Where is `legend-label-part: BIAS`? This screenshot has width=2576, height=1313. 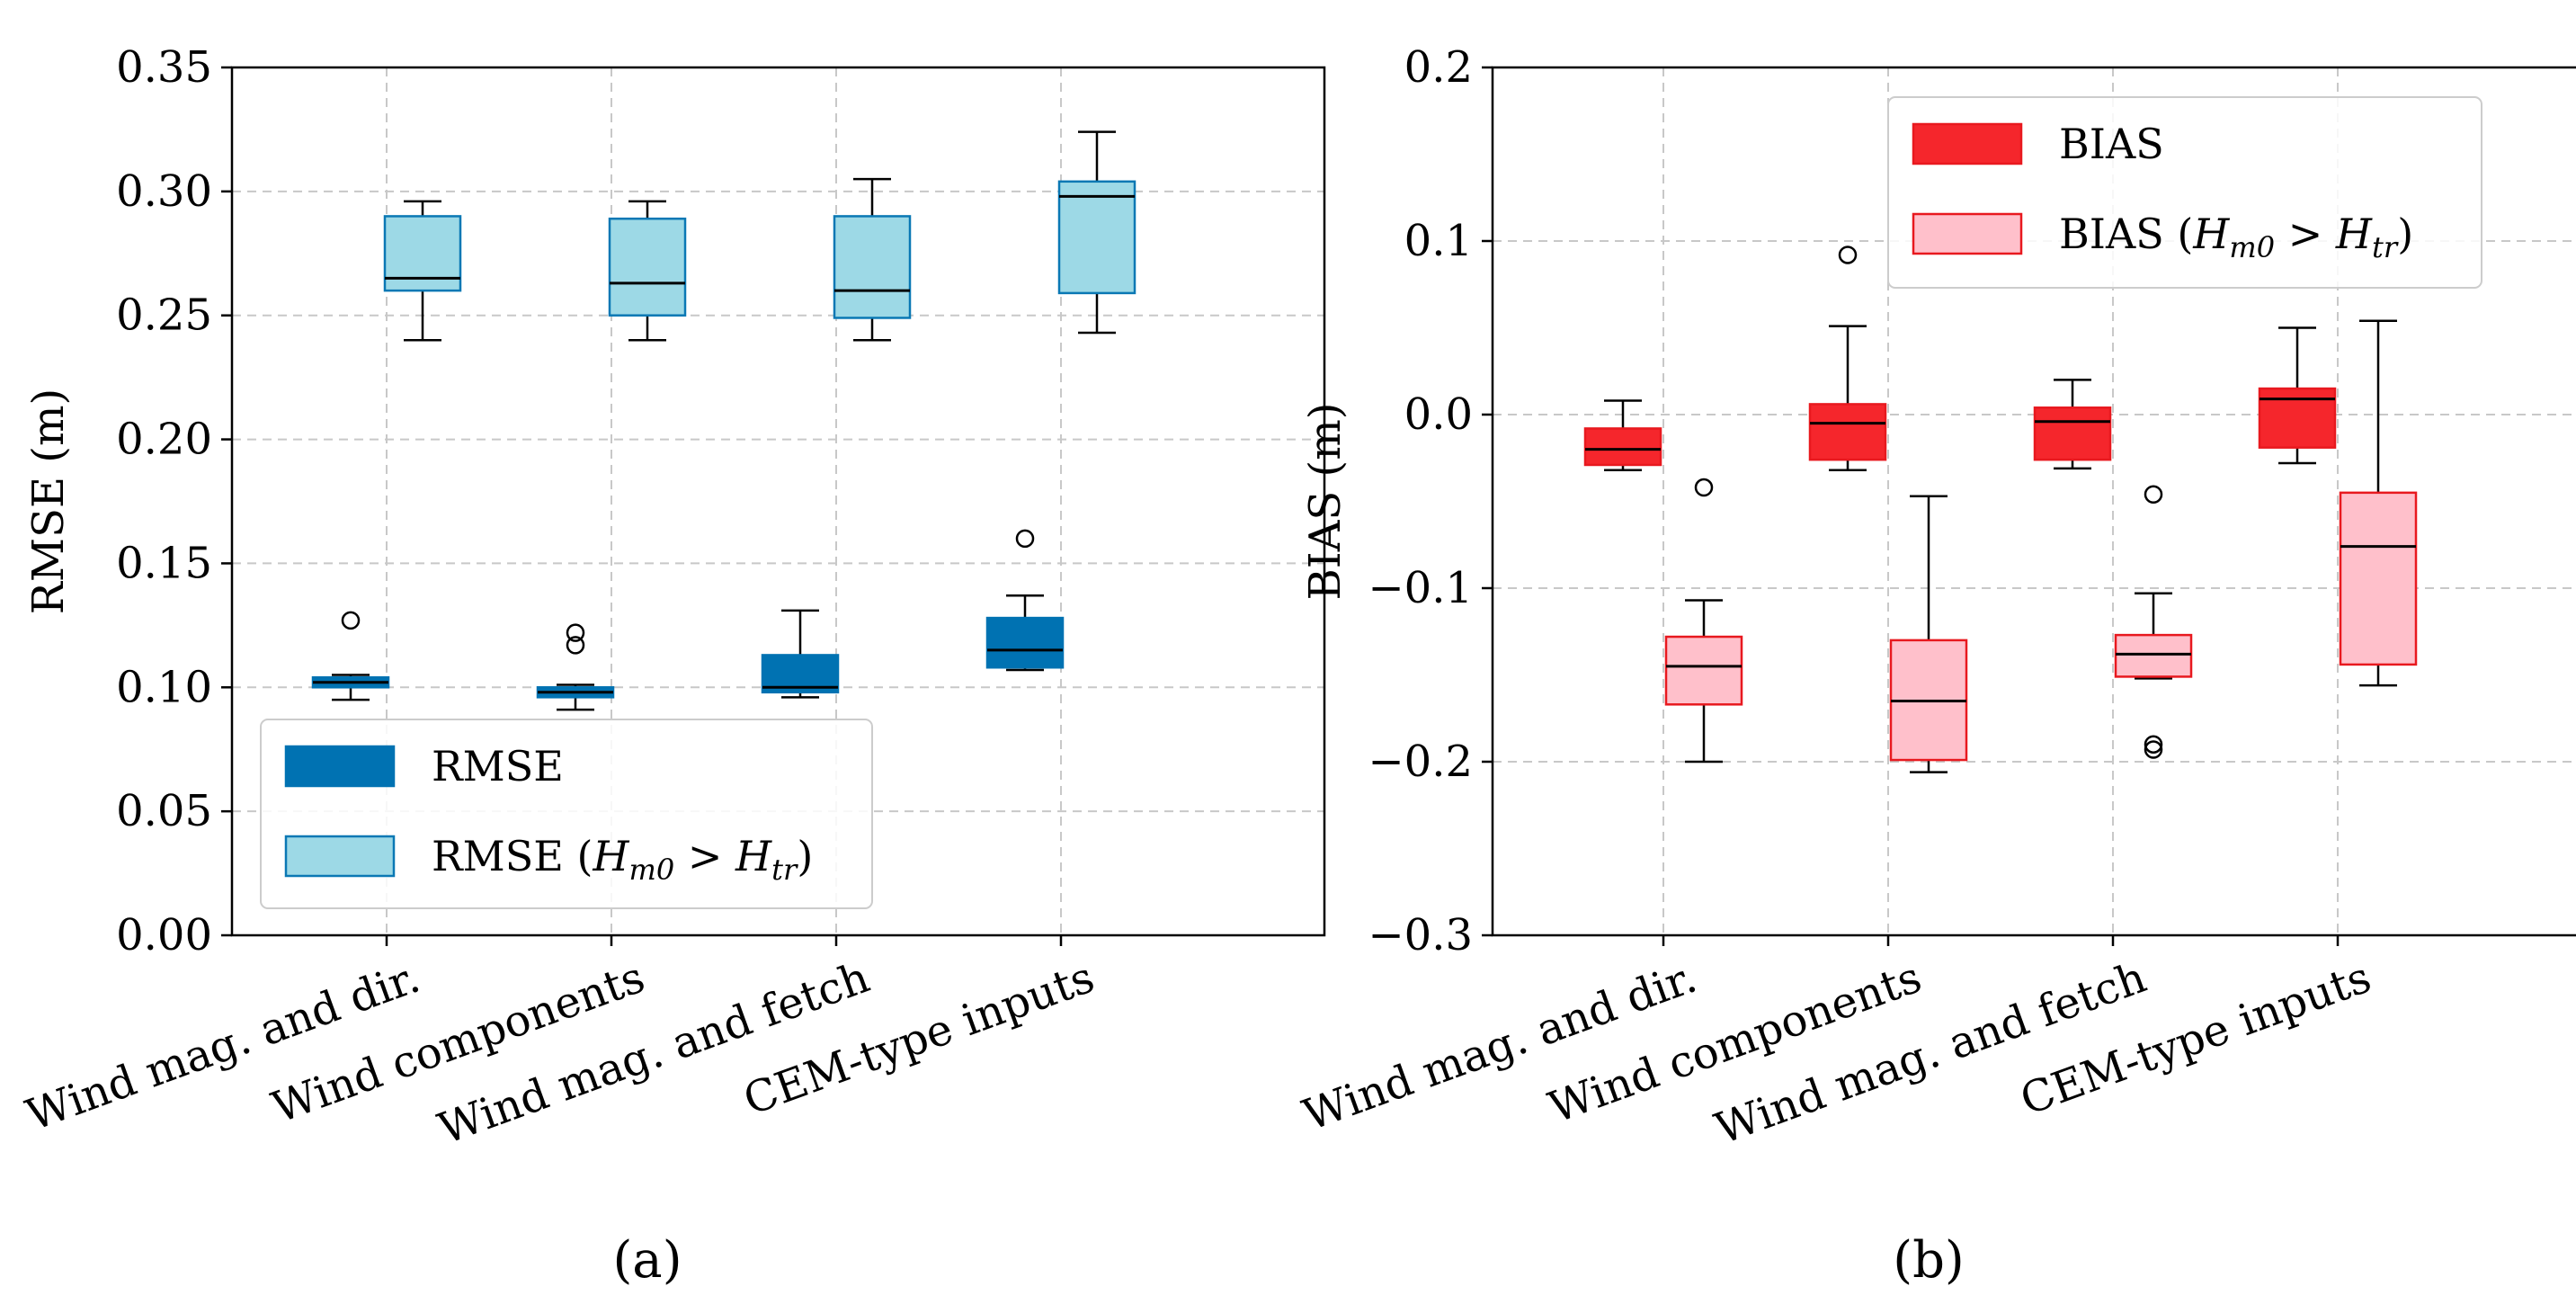
legend-label-part: BIAS is located at coordinates (2112, 144).